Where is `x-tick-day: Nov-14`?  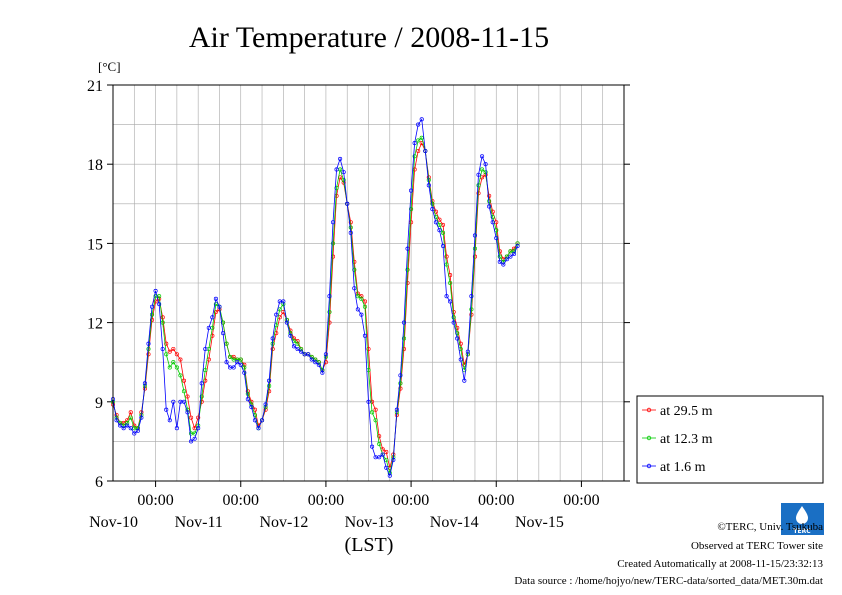
x-tick-day: Nov-14 is located at coordinates (454, 522).